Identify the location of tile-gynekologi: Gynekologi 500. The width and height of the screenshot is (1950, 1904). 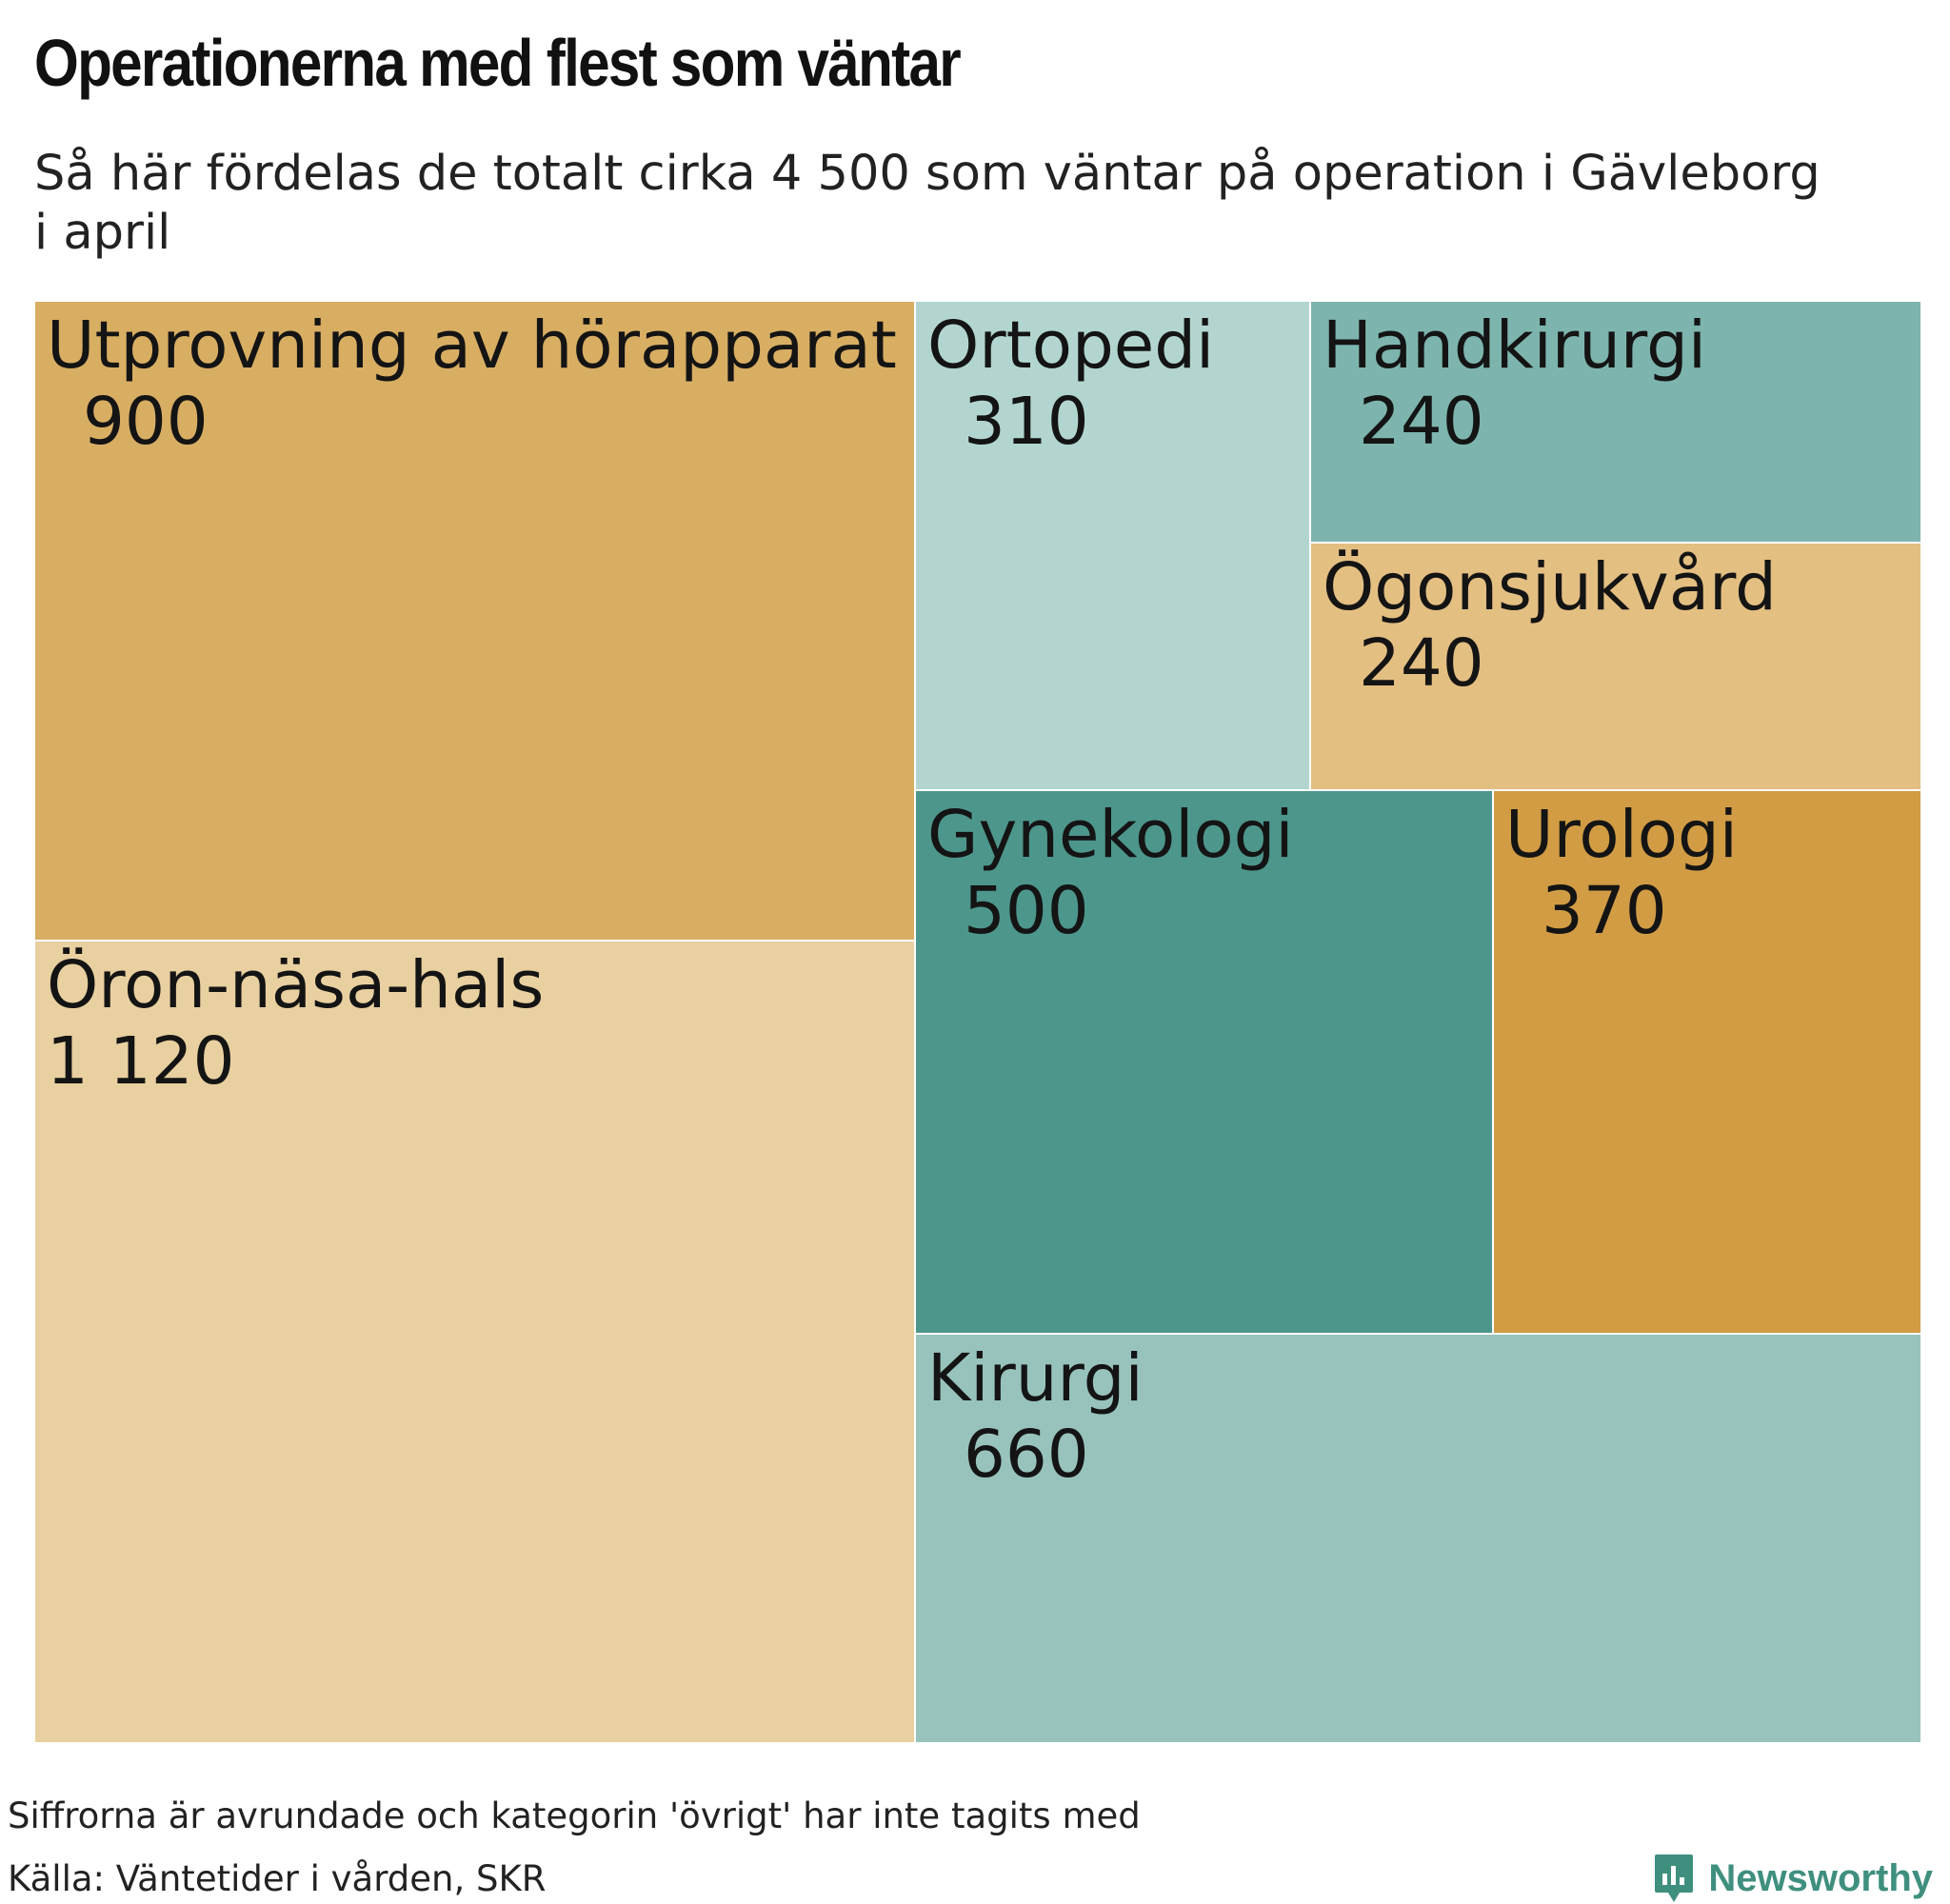
(1204, 1062).